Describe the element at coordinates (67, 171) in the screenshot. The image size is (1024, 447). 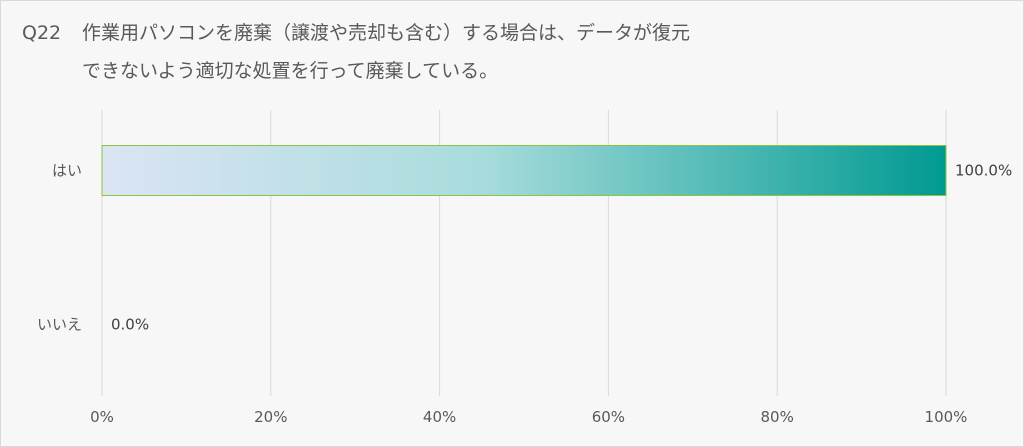
I see `category-label: はい` at that location.